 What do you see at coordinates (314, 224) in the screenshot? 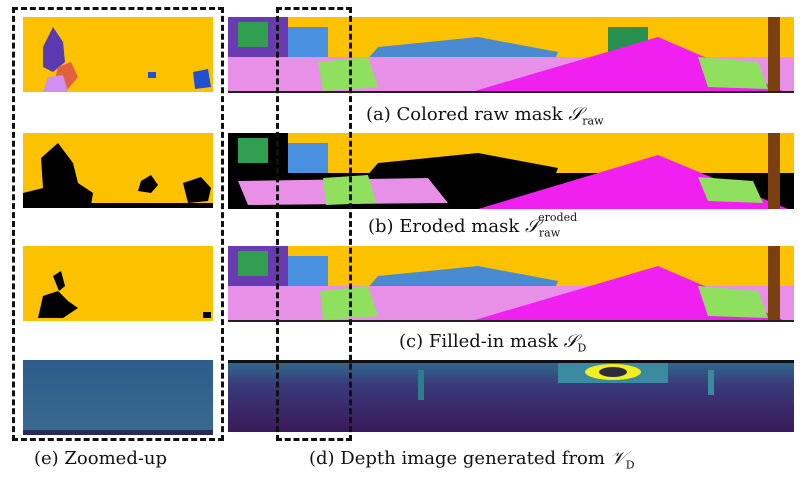
I see `zoom-region-outline` at bounding box center [314, 224].